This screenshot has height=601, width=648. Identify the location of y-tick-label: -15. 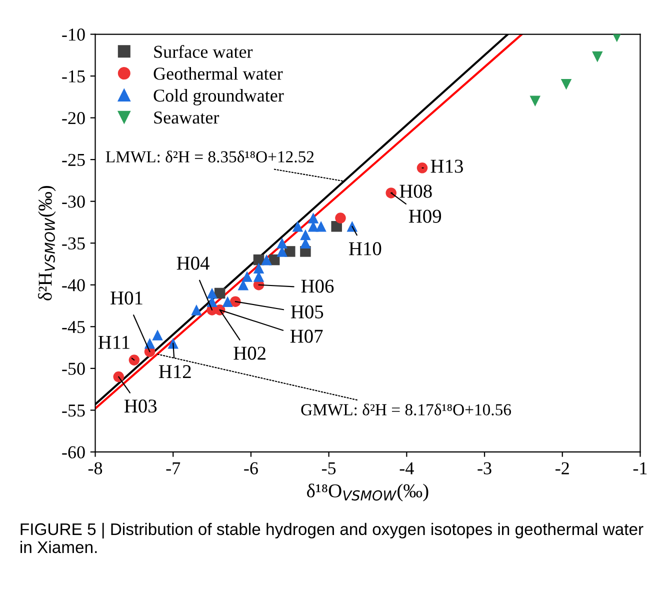
(73, 76).